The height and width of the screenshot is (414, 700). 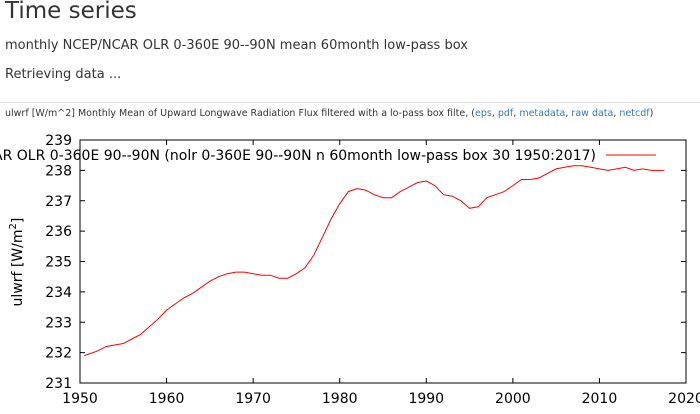 What do you see at coordinates (634, 113) in the screenshot?
I see `link-netcdf: netcdf` at bounding box center [634, 113].